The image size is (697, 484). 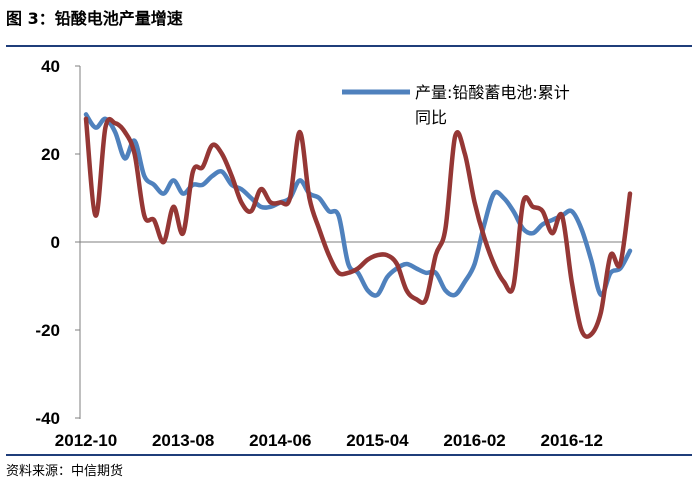 I want to click on y-tick-label: -40, so click(x=47, y=418).